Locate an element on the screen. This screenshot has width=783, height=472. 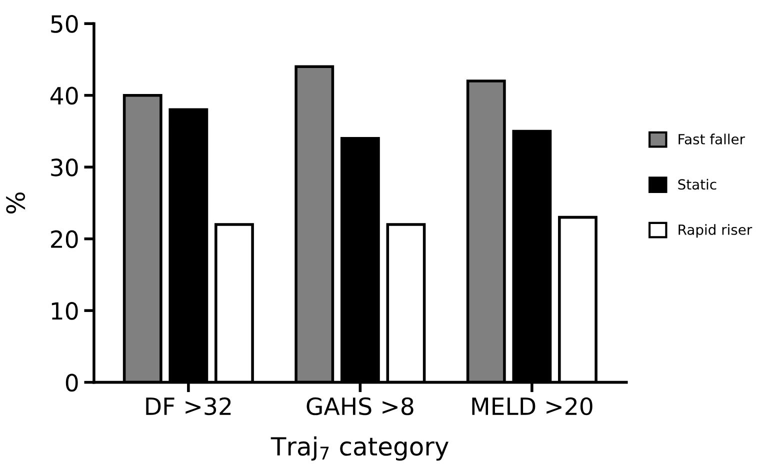
y-tick-label: 40 is located at coordinates (64, 95).